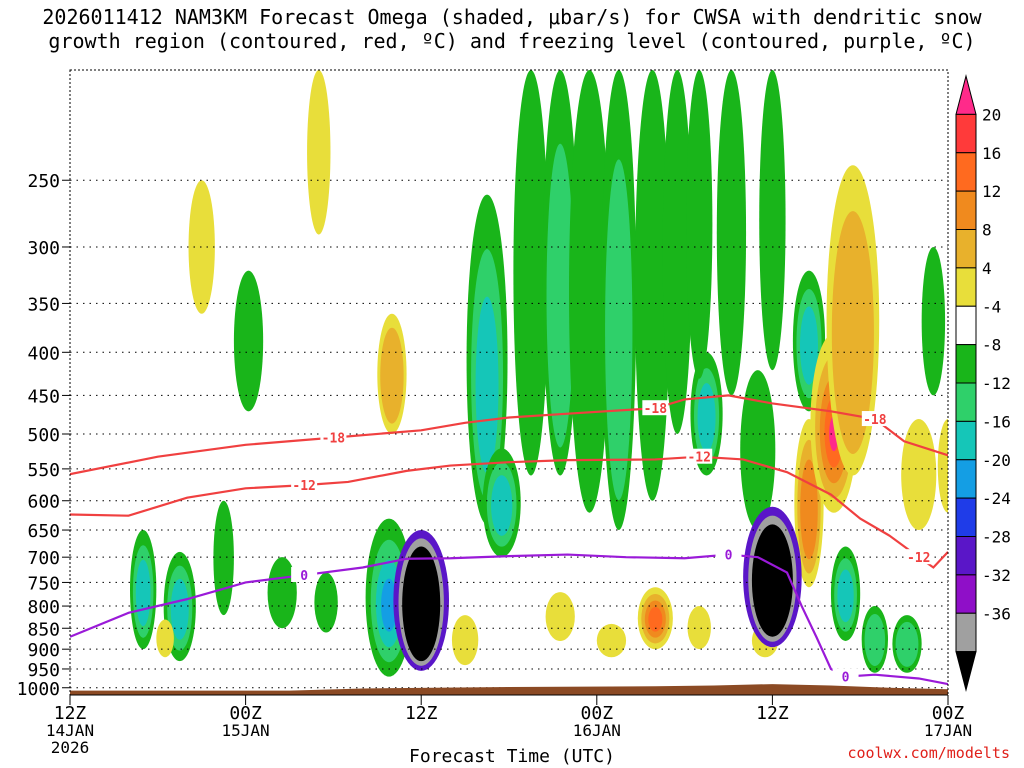  I want to click on x-tick-label: 2026, so click(70, 747).